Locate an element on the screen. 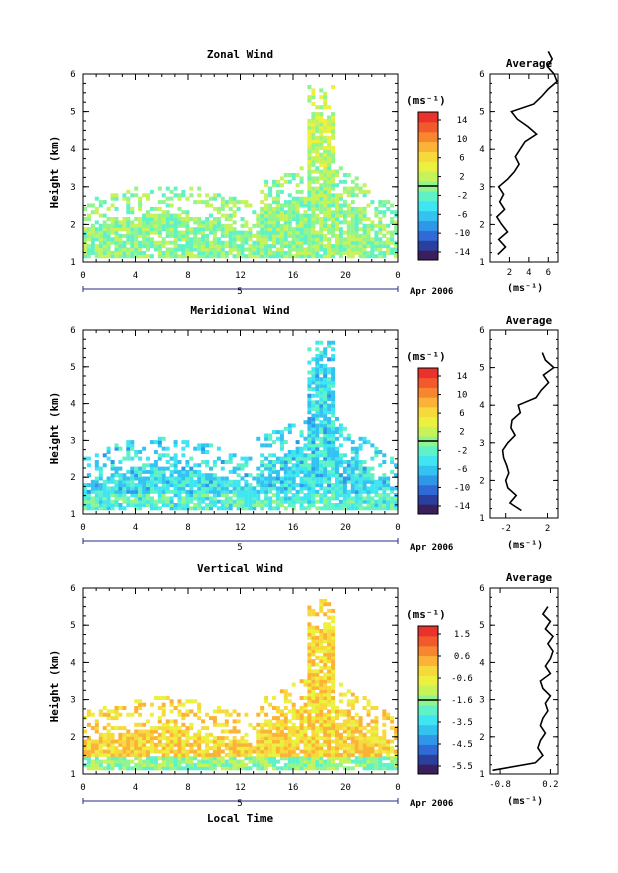  average-units: (ms⁻¹) is located at coordinates (525, 545).